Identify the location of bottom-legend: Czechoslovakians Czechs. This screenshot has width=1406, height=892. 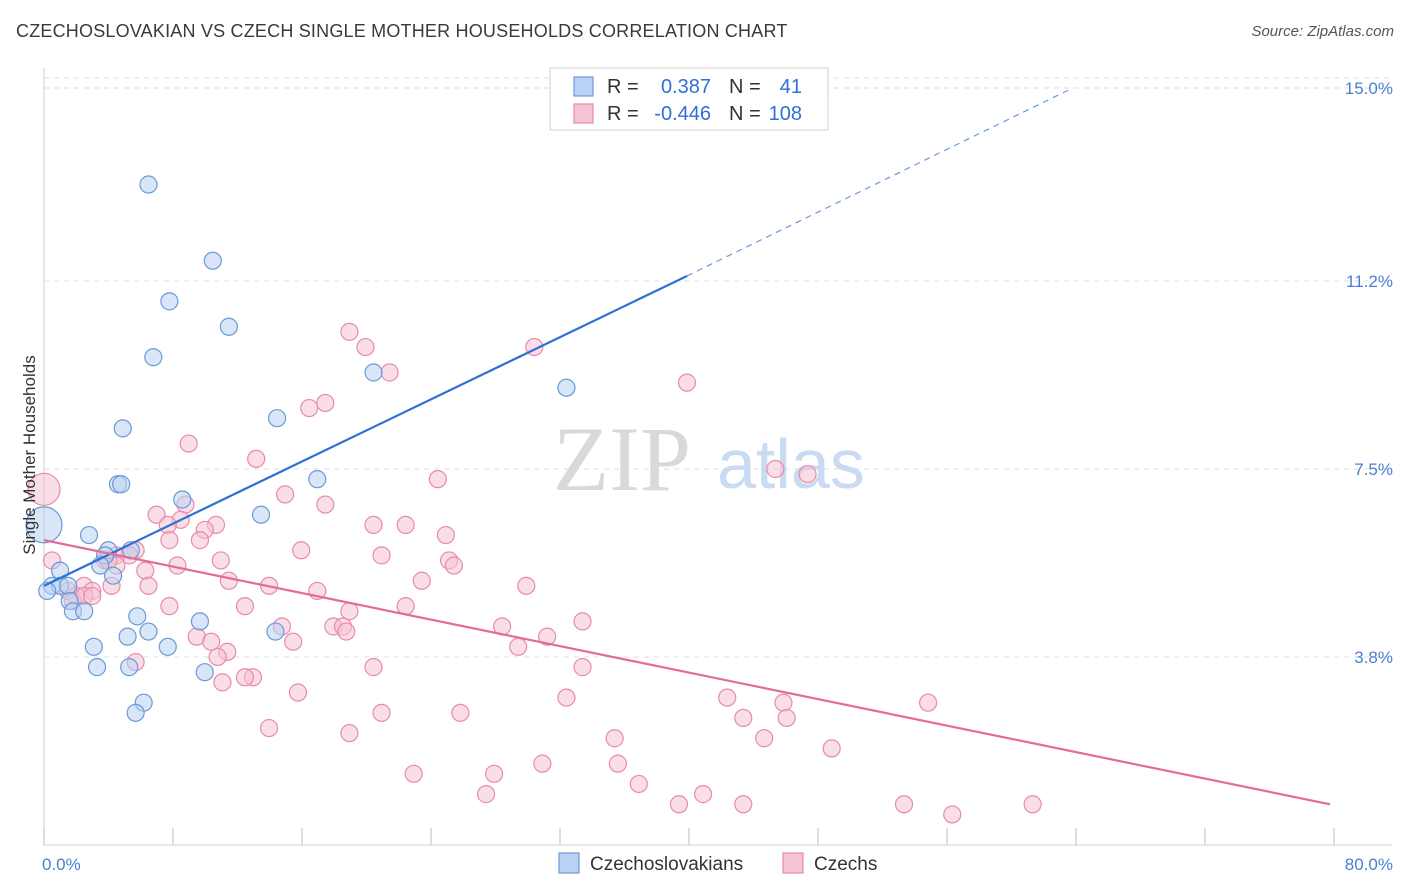
(717, 863).